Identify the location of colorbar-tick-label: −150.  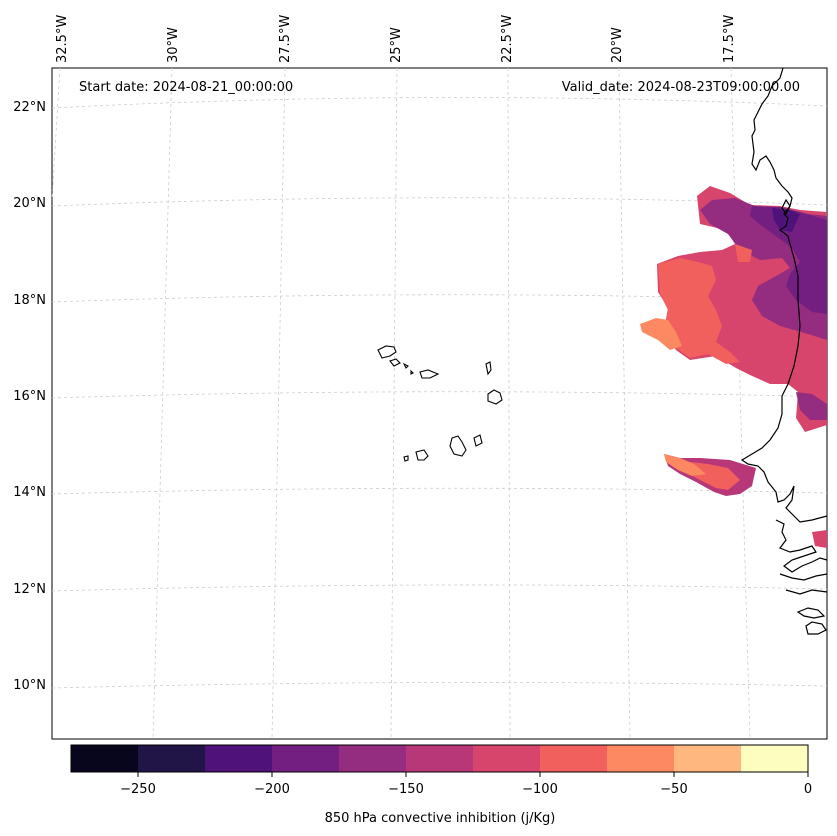
(406, 789).